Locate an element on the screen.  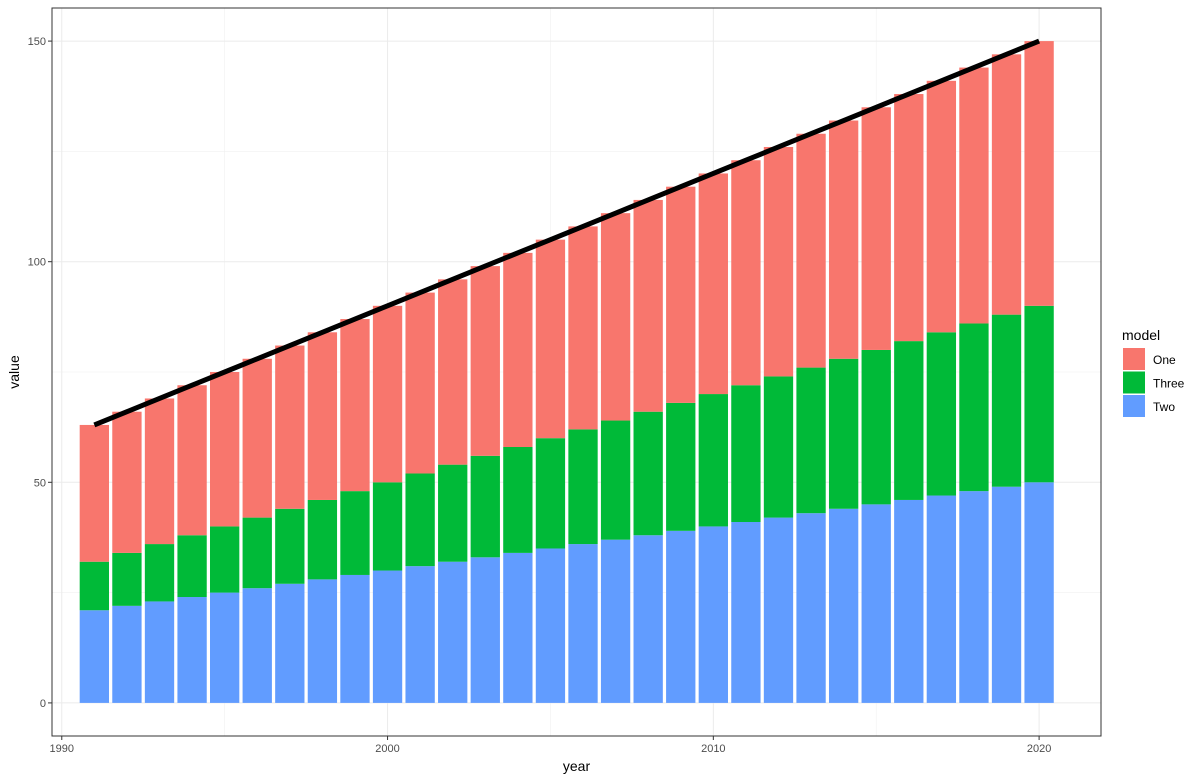
bar-three-2009 is located at coordinates (681, 466).